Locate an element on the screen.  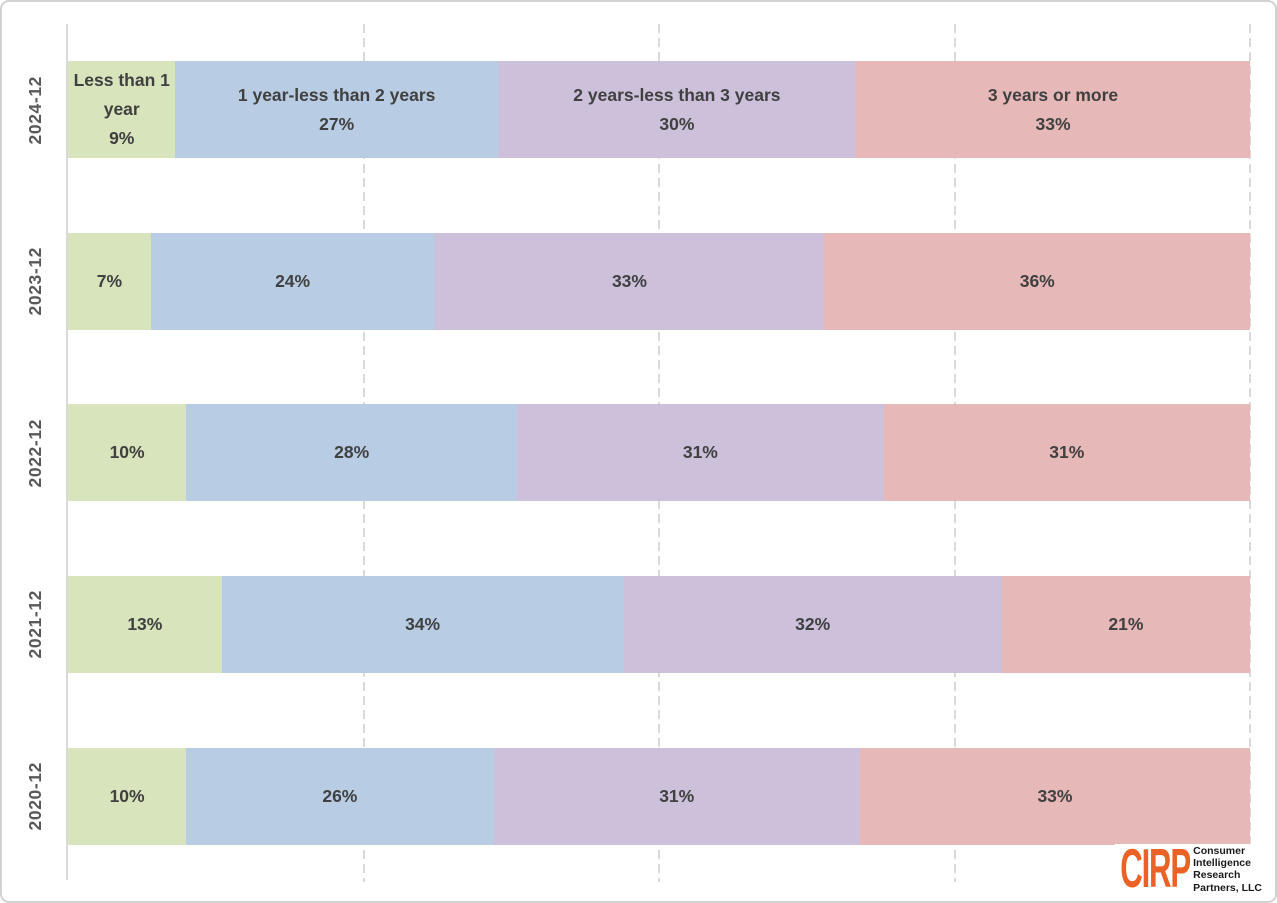
y-axis-label: 2022-12 is located at coordinates (35, 453).